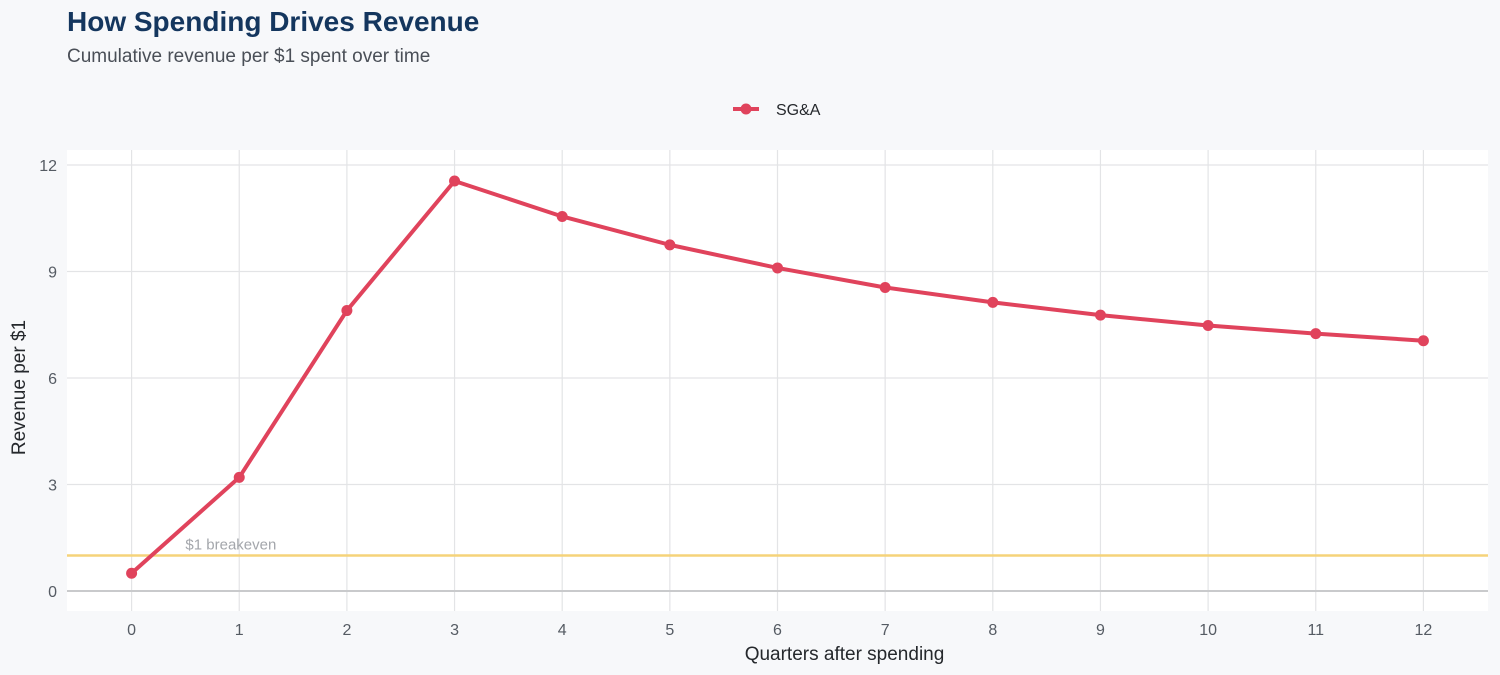  I want to click on y-tick-label: 0, so click(52, 592).